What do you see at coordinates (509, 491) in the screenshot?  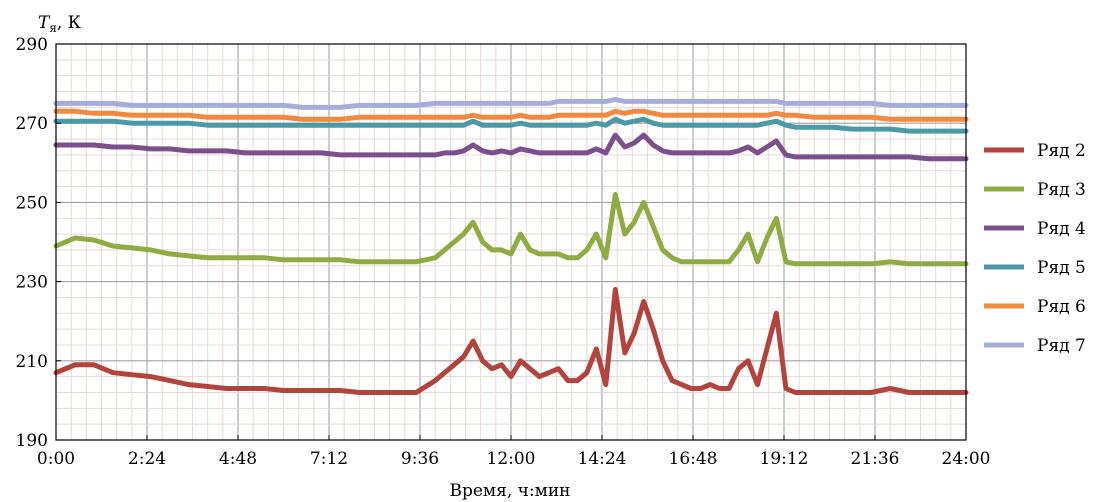 I see `x-axis-title: Время, ч:мин` at bounding box center [509, 491].